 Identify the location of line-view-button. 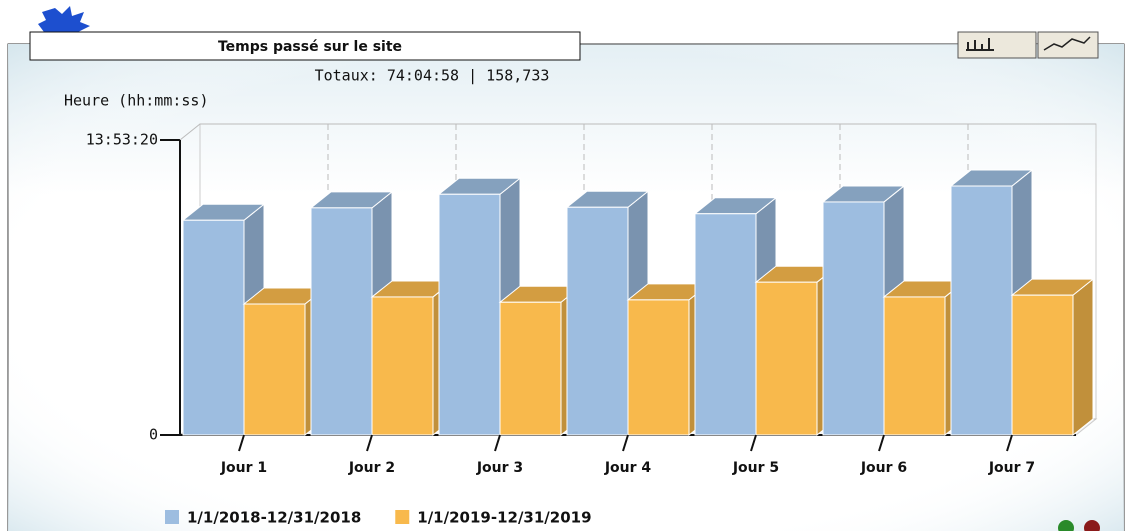
(1068, 45).